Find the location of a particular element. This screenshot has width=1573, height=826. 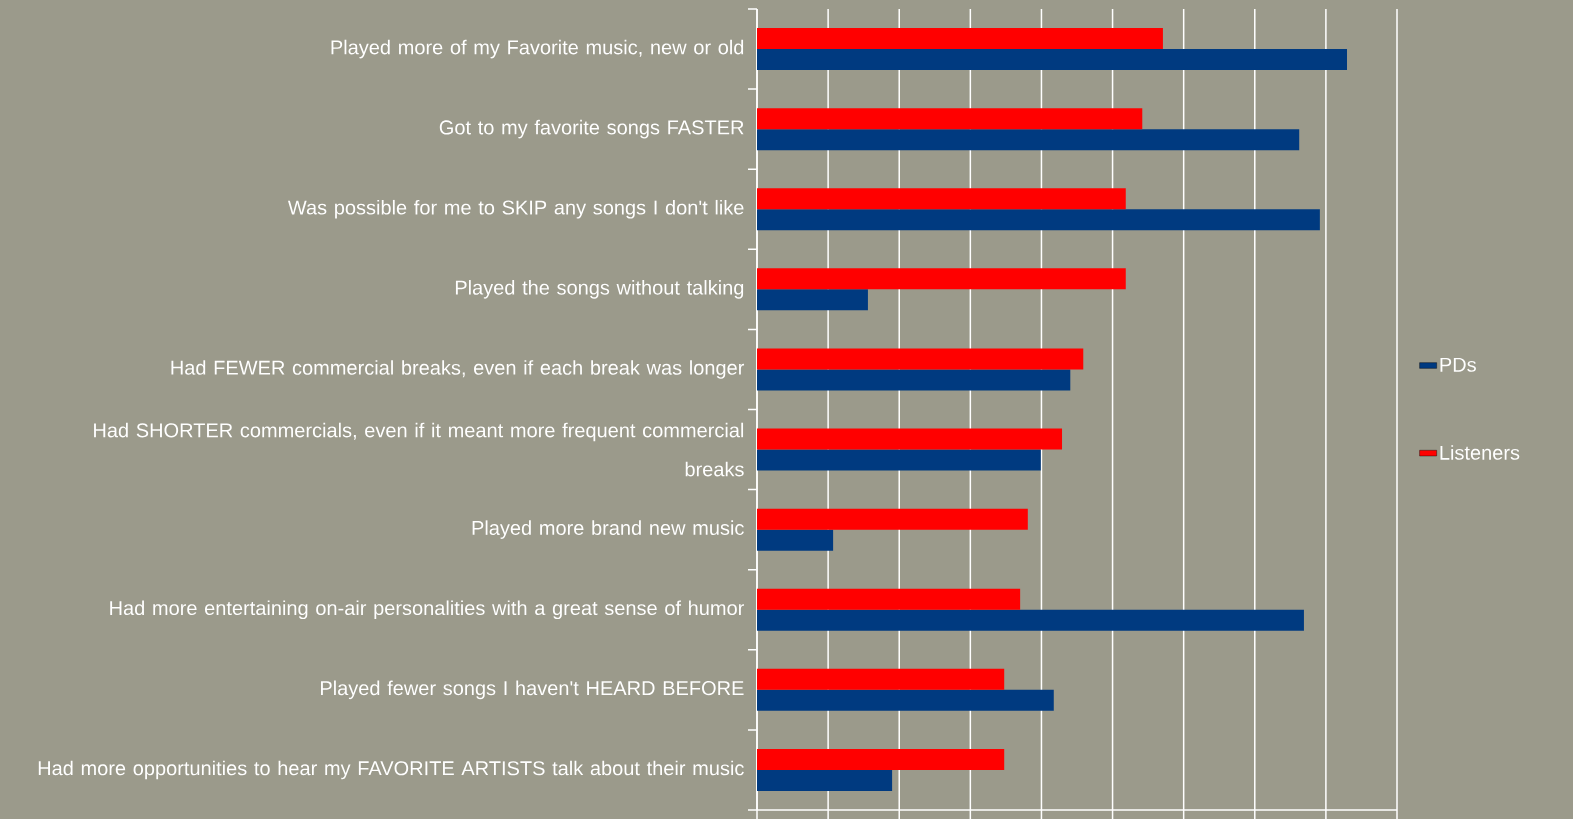

y-tick-label: Had more entertaining on-air personalities with a great sense of humor is located at coordinates (427, 610).